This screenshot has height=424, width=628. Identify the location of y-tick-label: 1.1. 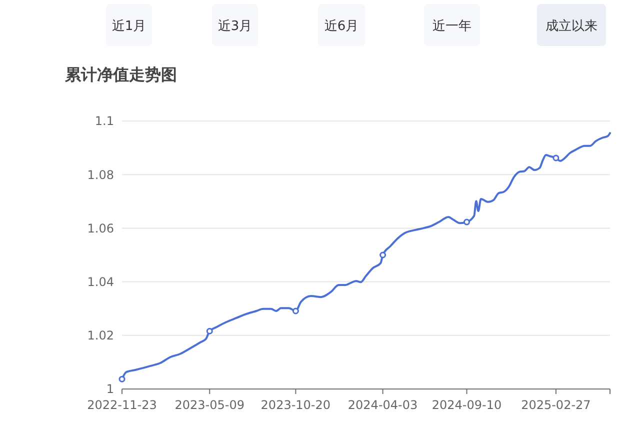
(104, 121).